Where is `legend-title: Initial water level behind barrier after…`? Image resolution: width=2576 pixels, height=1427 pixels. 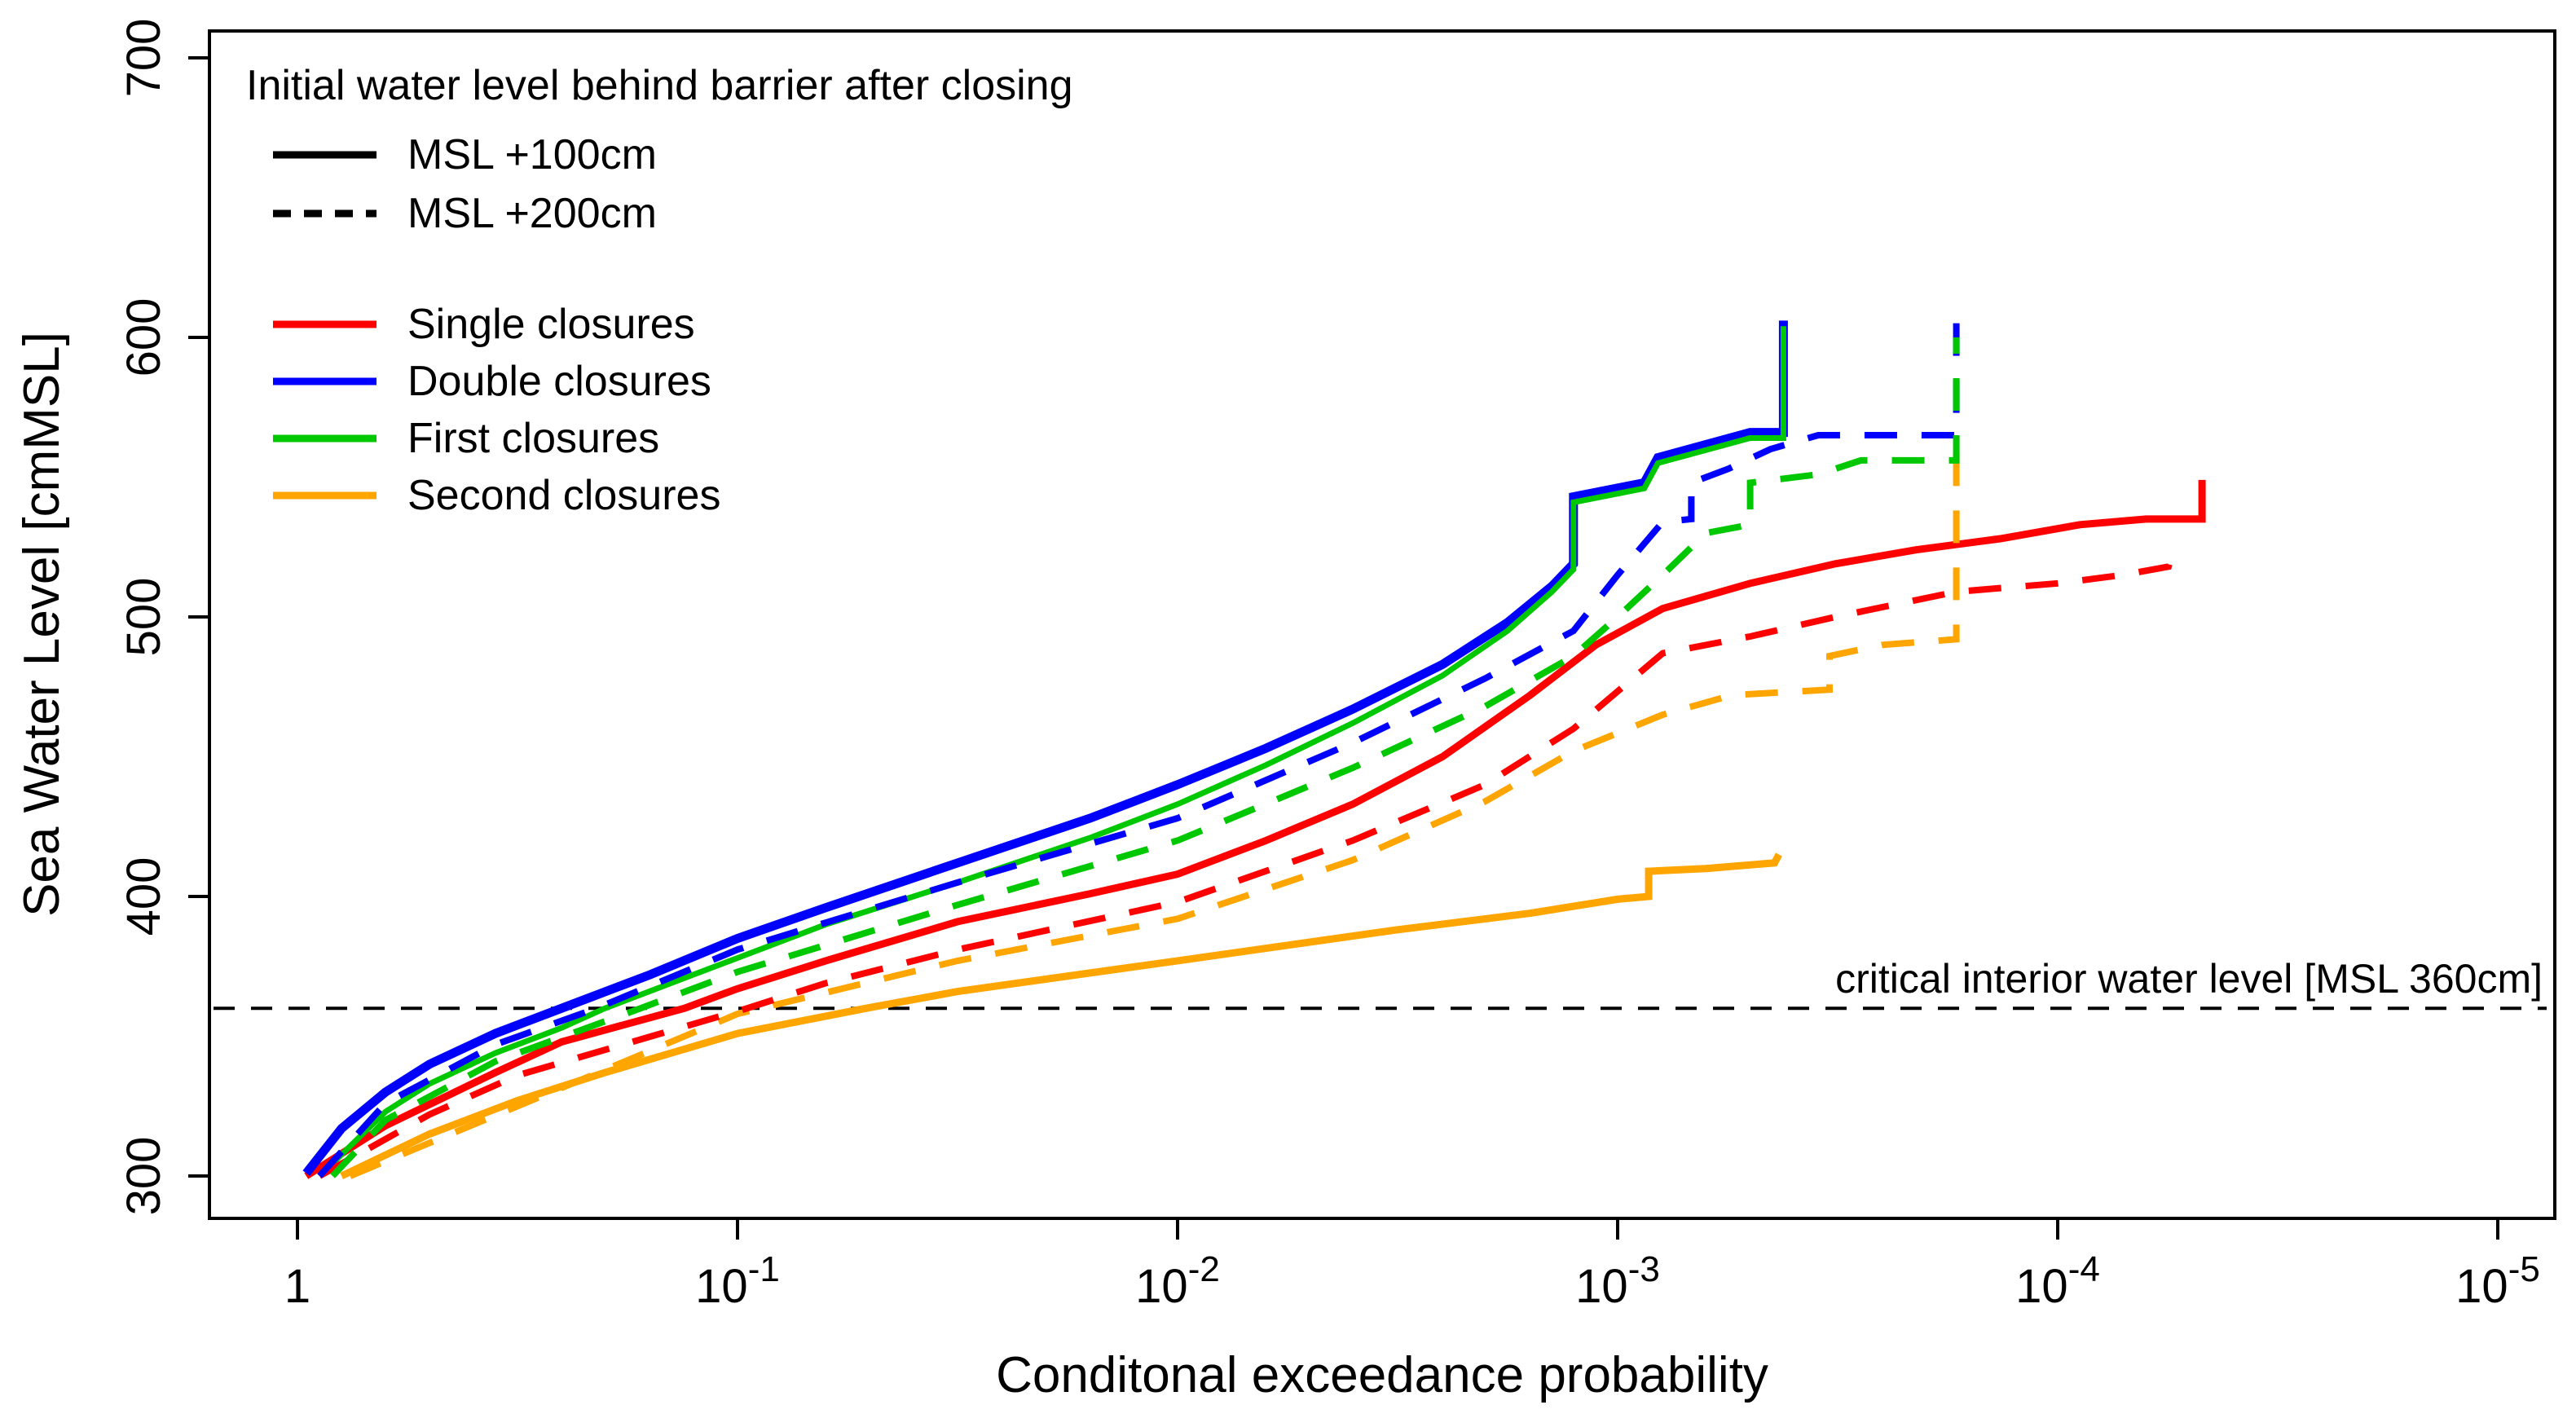
legend-title: Initial water level behind barrier after… is located at coordinates (660, 85).